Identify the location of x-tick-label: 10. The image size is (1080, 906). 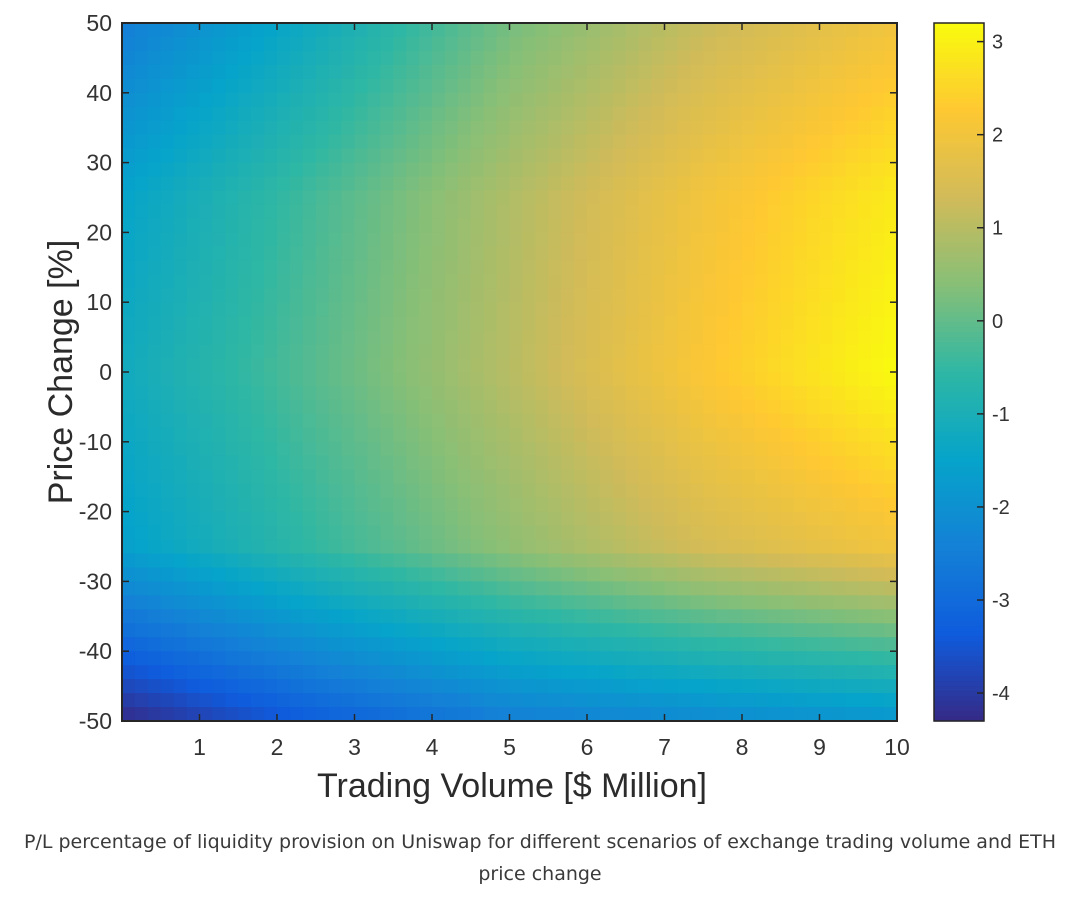
(897, 747).